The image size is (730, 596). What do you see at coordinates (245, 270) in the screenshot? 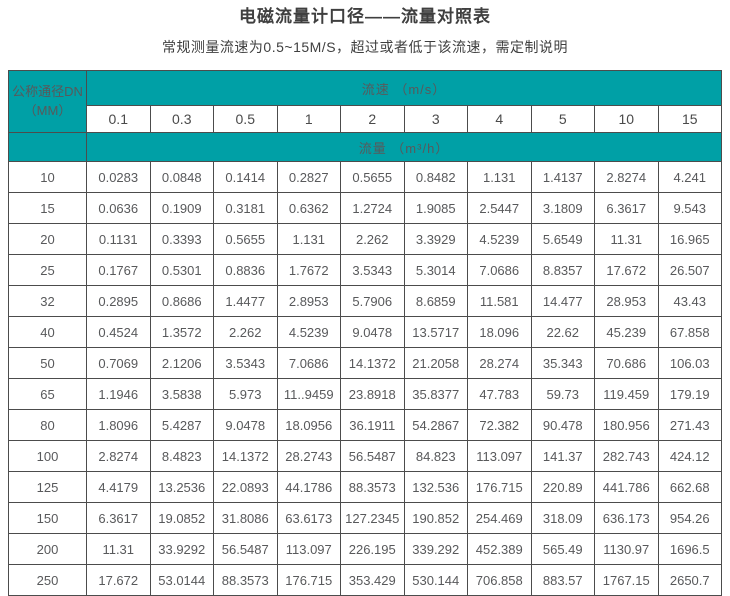
I see `flow-value-cell: 0.8836` at bounding box center [245, 270].